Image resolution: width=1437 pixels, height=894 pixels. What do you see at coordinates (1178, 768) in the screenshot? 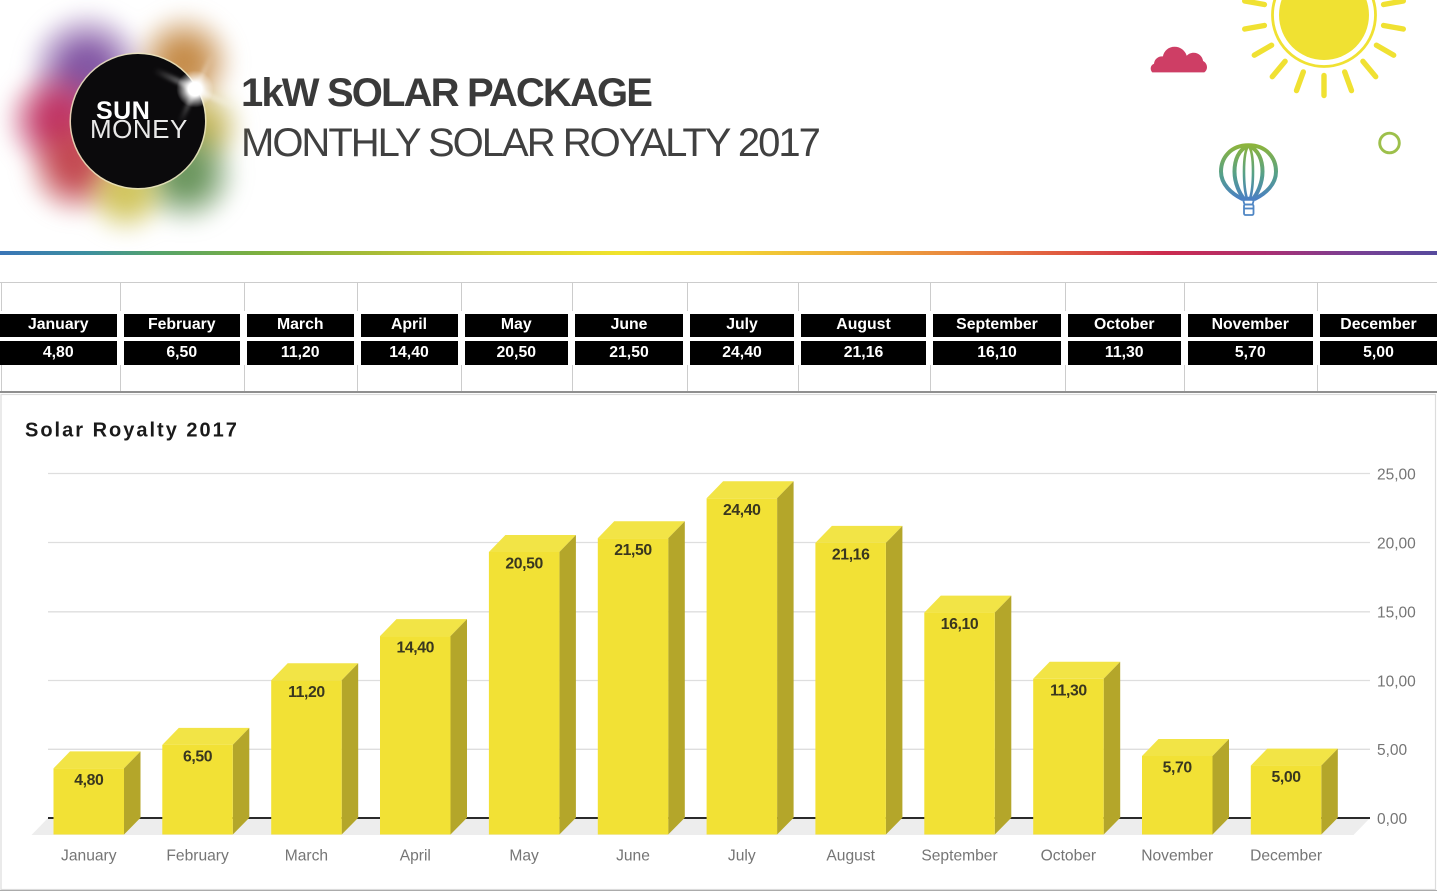
I see `svg-text: 5,70` at bounding box center [1178, 768].